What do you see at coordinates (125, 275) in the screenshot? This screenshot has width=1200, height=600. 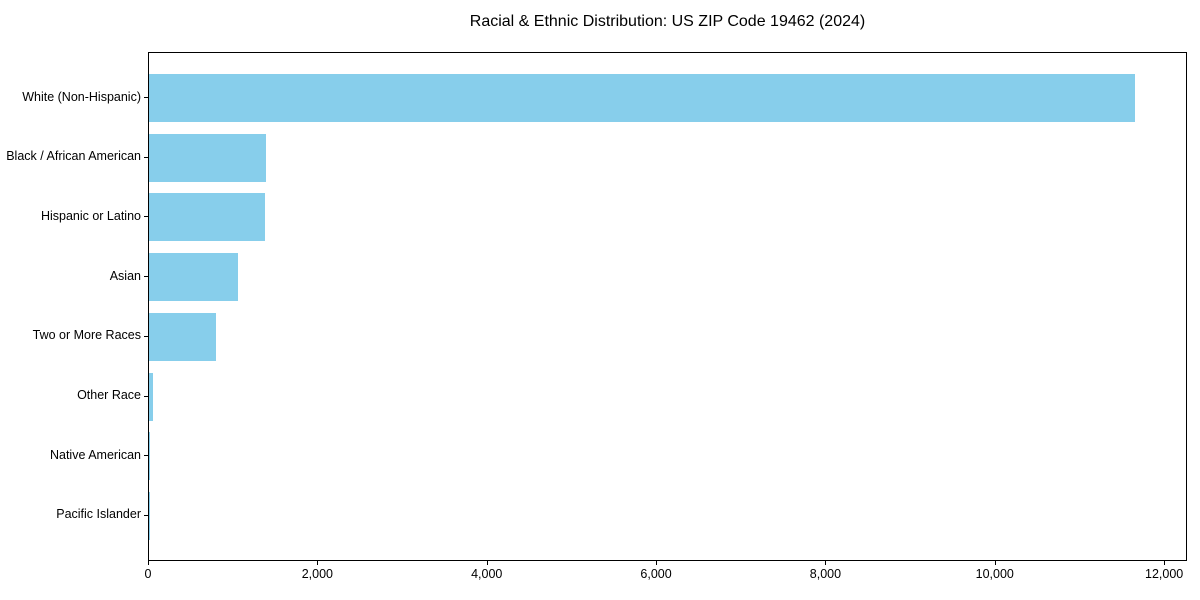 I see `y-tick-label: Asian` at bounding box center [125, 275].